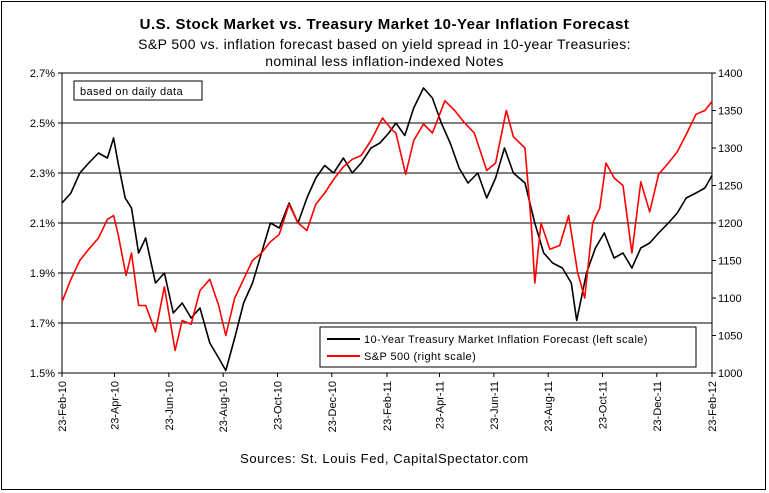  I want to click on right-axis-tick-label: 1300, so click(730, 149).